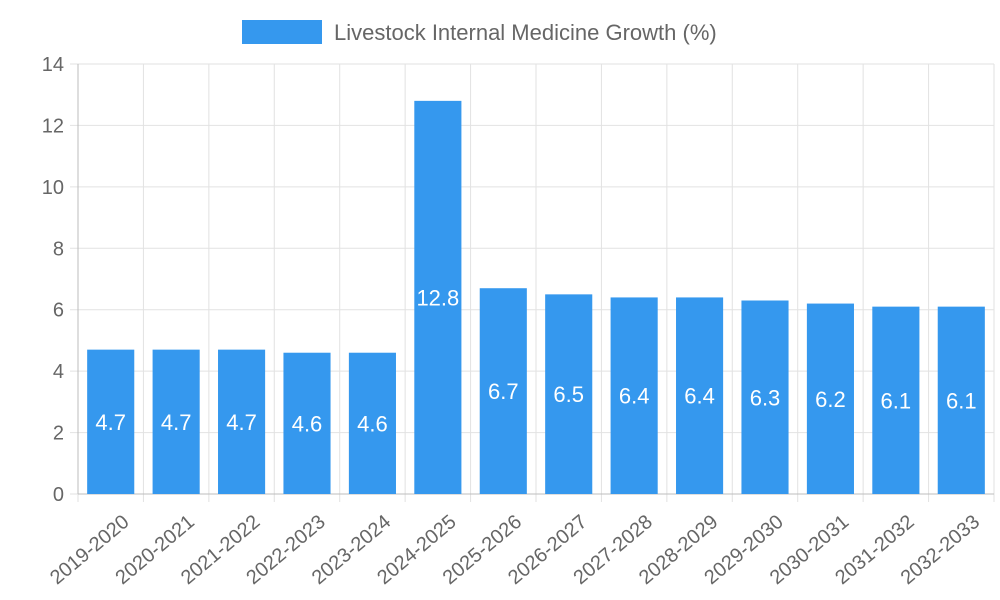 This screenshot has height=600, width=1000. Describe the element at coordinates (58, 495) in the screenshot. I see `y-tick-label: 0` at that location.